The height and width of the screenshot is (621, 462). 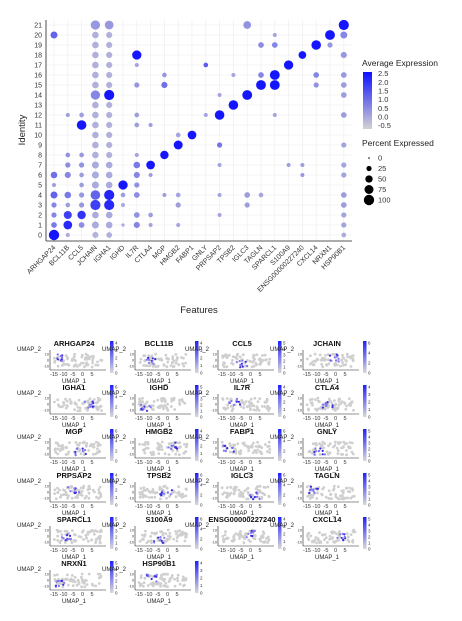 What do you see at coordinates (116, 563) in the screenshot?
I see `panel-scale-label: 5` at bounding box center [116, 563].